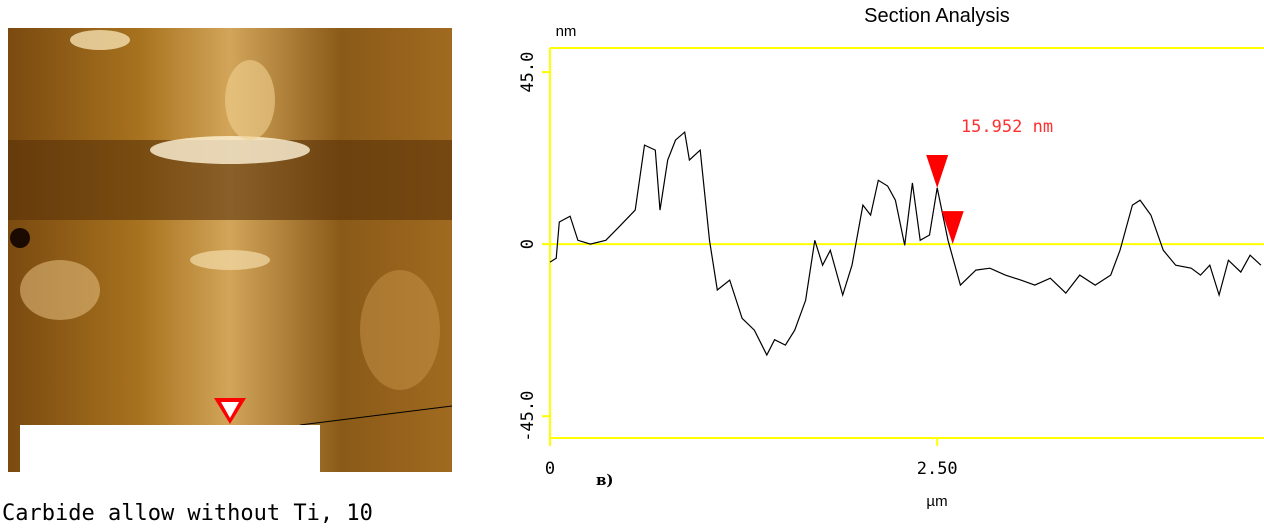 The height and width of the screenshot is (528, 1264). What do you see at coordinates (937, 16) in the screenshot?
I see `chart-title: Section Analysis` at bounding box center [937, 16].